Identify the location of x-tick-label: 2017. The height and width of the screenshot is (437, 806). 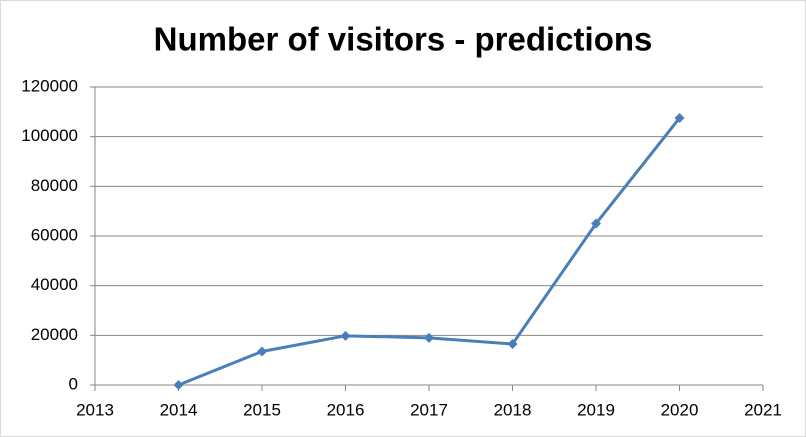
(429, 409).